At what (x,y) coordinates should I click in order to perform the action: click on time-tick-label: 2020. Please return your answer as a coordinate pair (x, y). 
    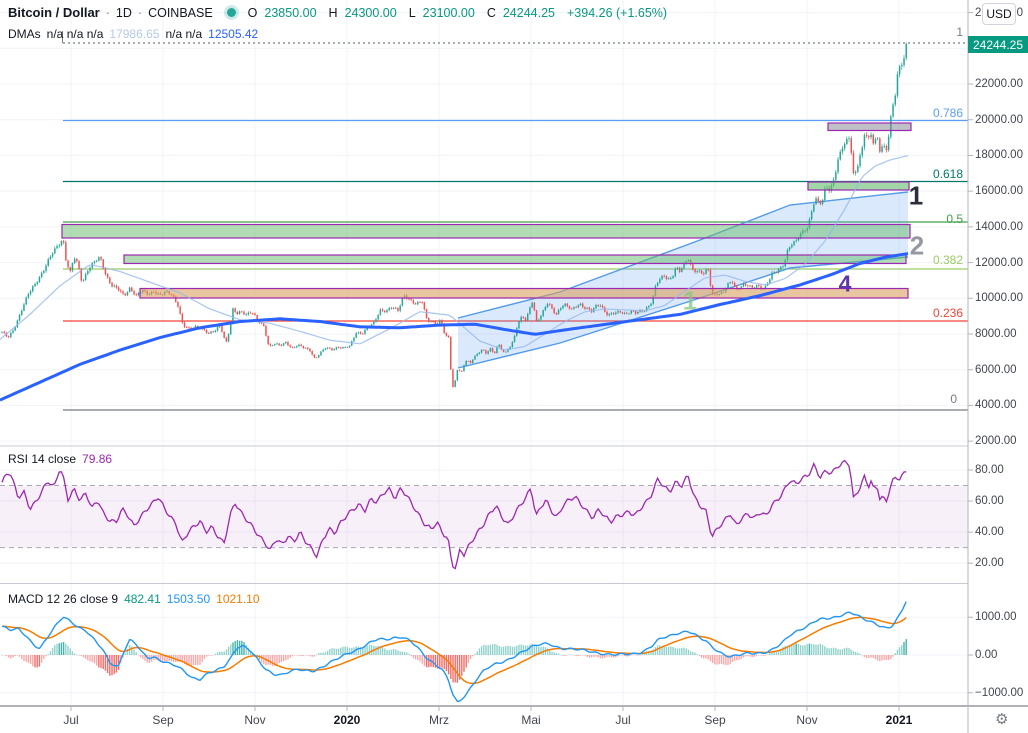
    Looking at the image, I should click on (347, 720).